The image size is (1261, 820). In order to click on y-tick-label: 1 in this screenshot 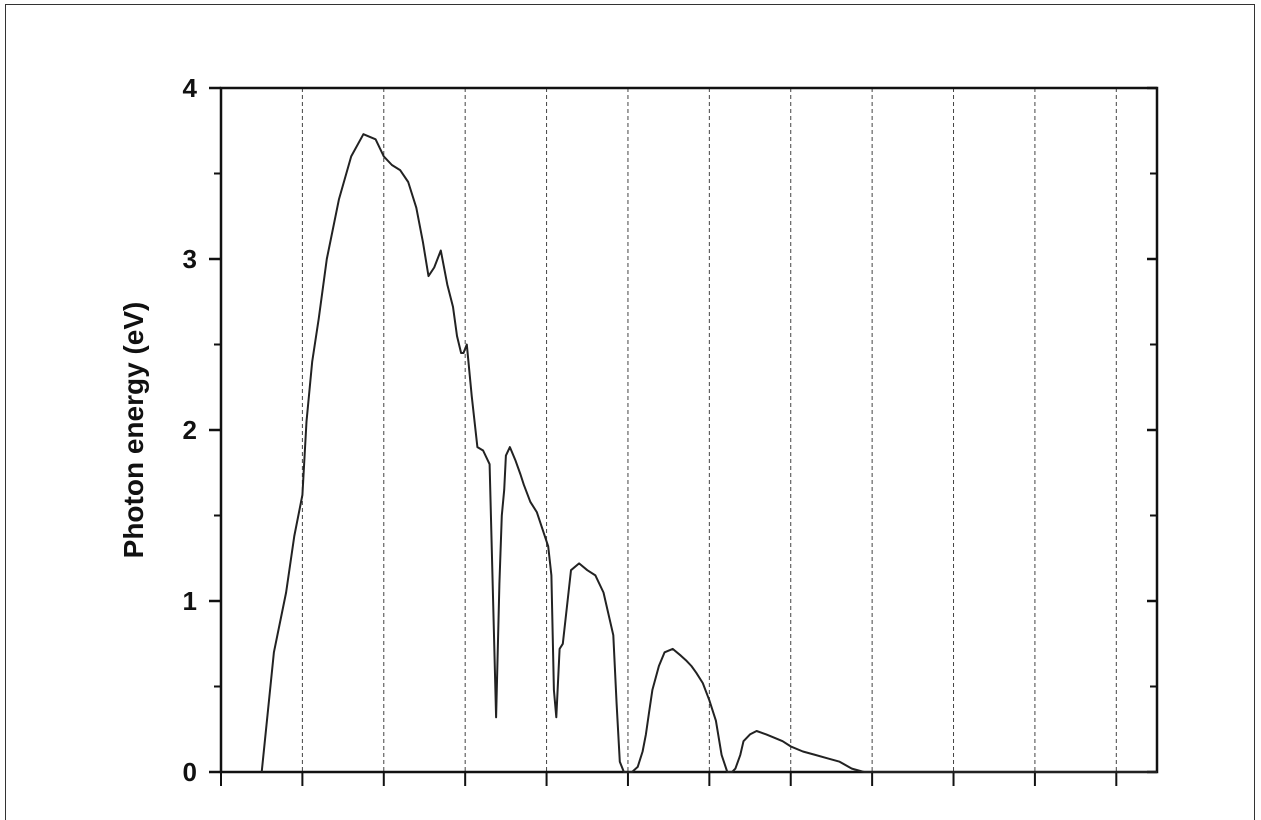, I will do `click(190, 601)`.